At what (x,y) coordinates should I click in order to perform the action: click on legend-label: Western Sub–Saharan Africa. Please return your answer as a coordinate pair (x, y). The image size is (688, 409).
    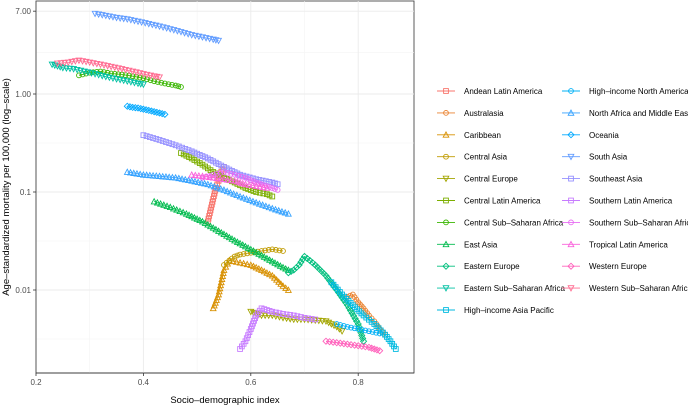
    Looking at the image, I should click on (638, 288).